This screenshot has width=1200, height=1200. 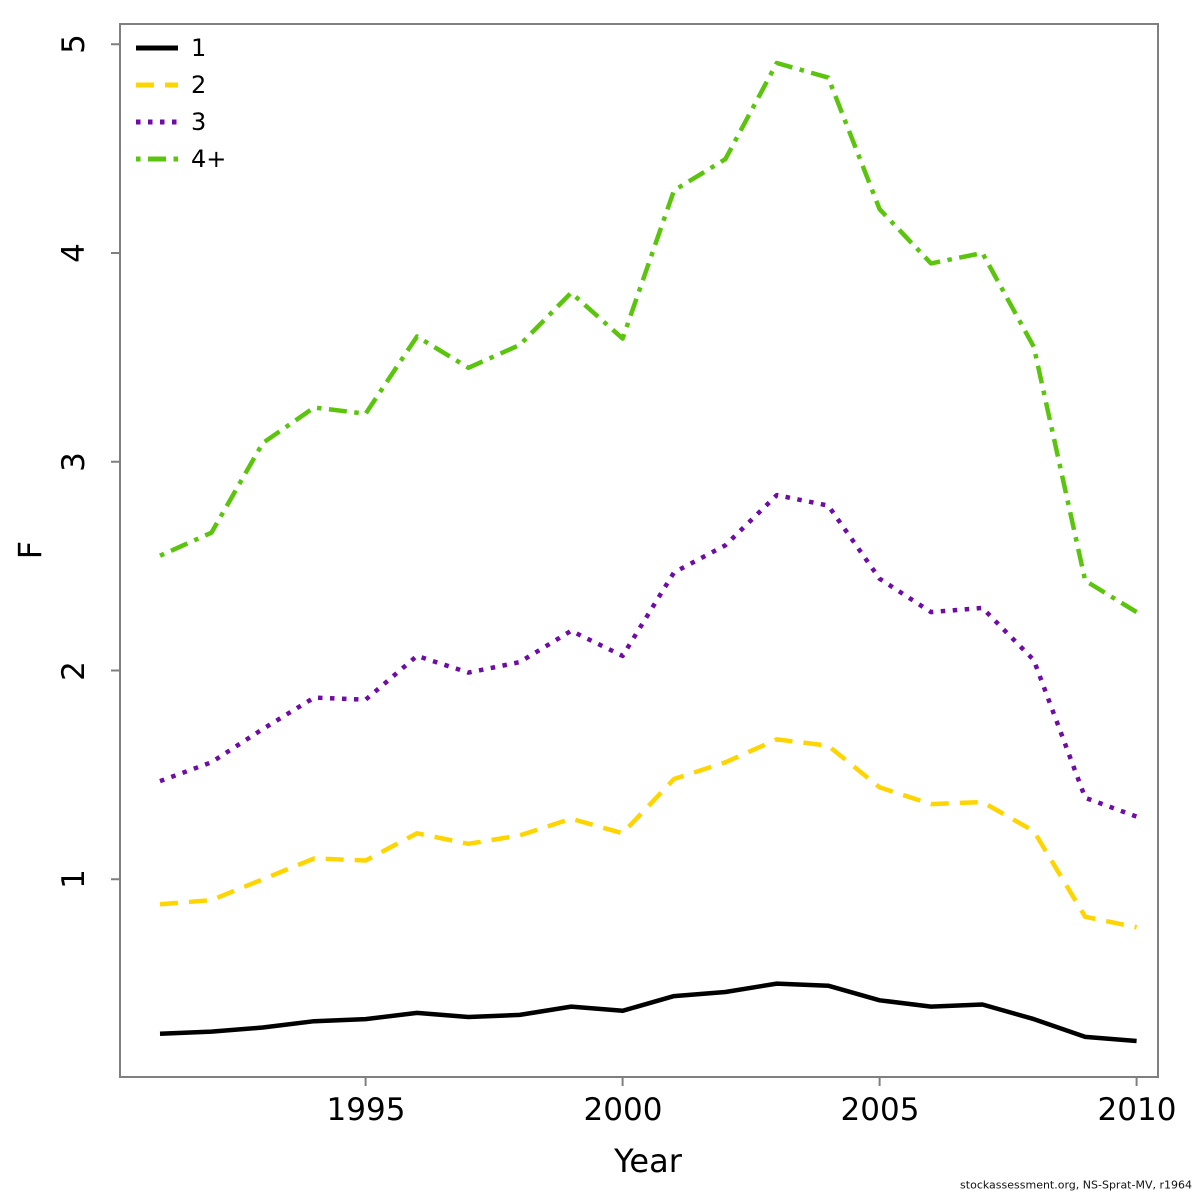 I want to click on y-tick-label-1: 1, so click(x=74, y=879).